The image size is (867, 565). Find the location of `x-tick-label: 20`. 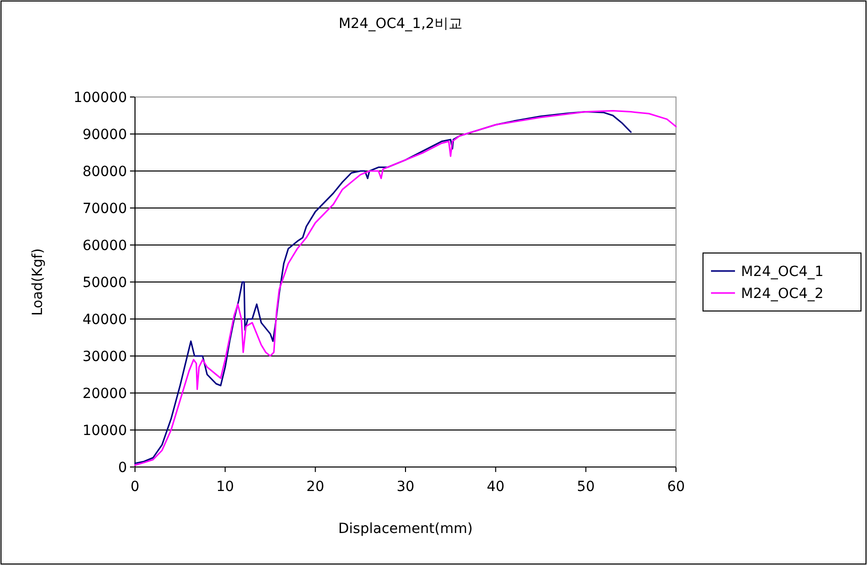

x-tick-label: 20 is located at coordinates (315, 487).